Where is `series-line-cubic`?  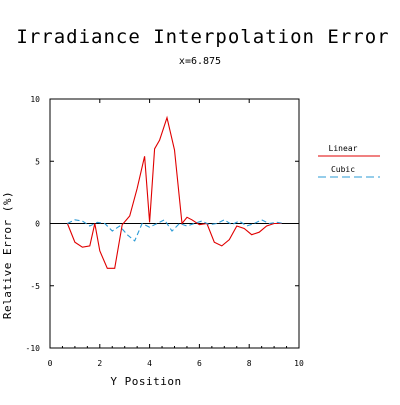 series-line-cubic is located at coordinates (176, 230).